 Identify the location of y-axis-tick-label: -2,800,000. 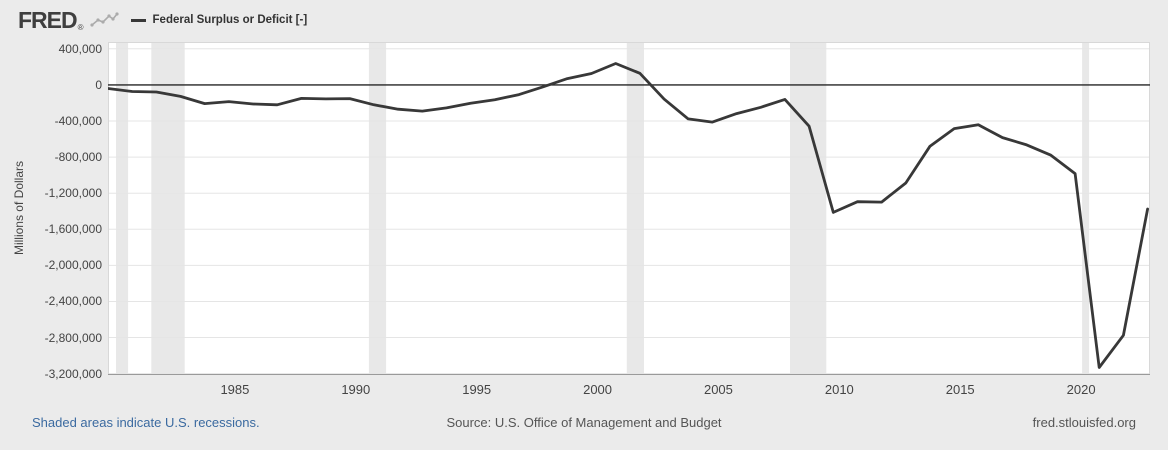
(73, 337).